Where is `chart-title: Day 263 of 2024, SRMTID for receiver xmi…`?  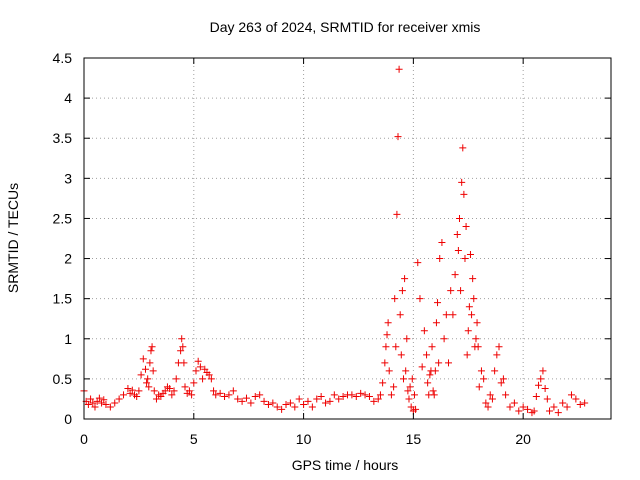
chart-title: Day 263 of 2024, SRMTID for receiver xmi… is located at coordinates (345, 27).